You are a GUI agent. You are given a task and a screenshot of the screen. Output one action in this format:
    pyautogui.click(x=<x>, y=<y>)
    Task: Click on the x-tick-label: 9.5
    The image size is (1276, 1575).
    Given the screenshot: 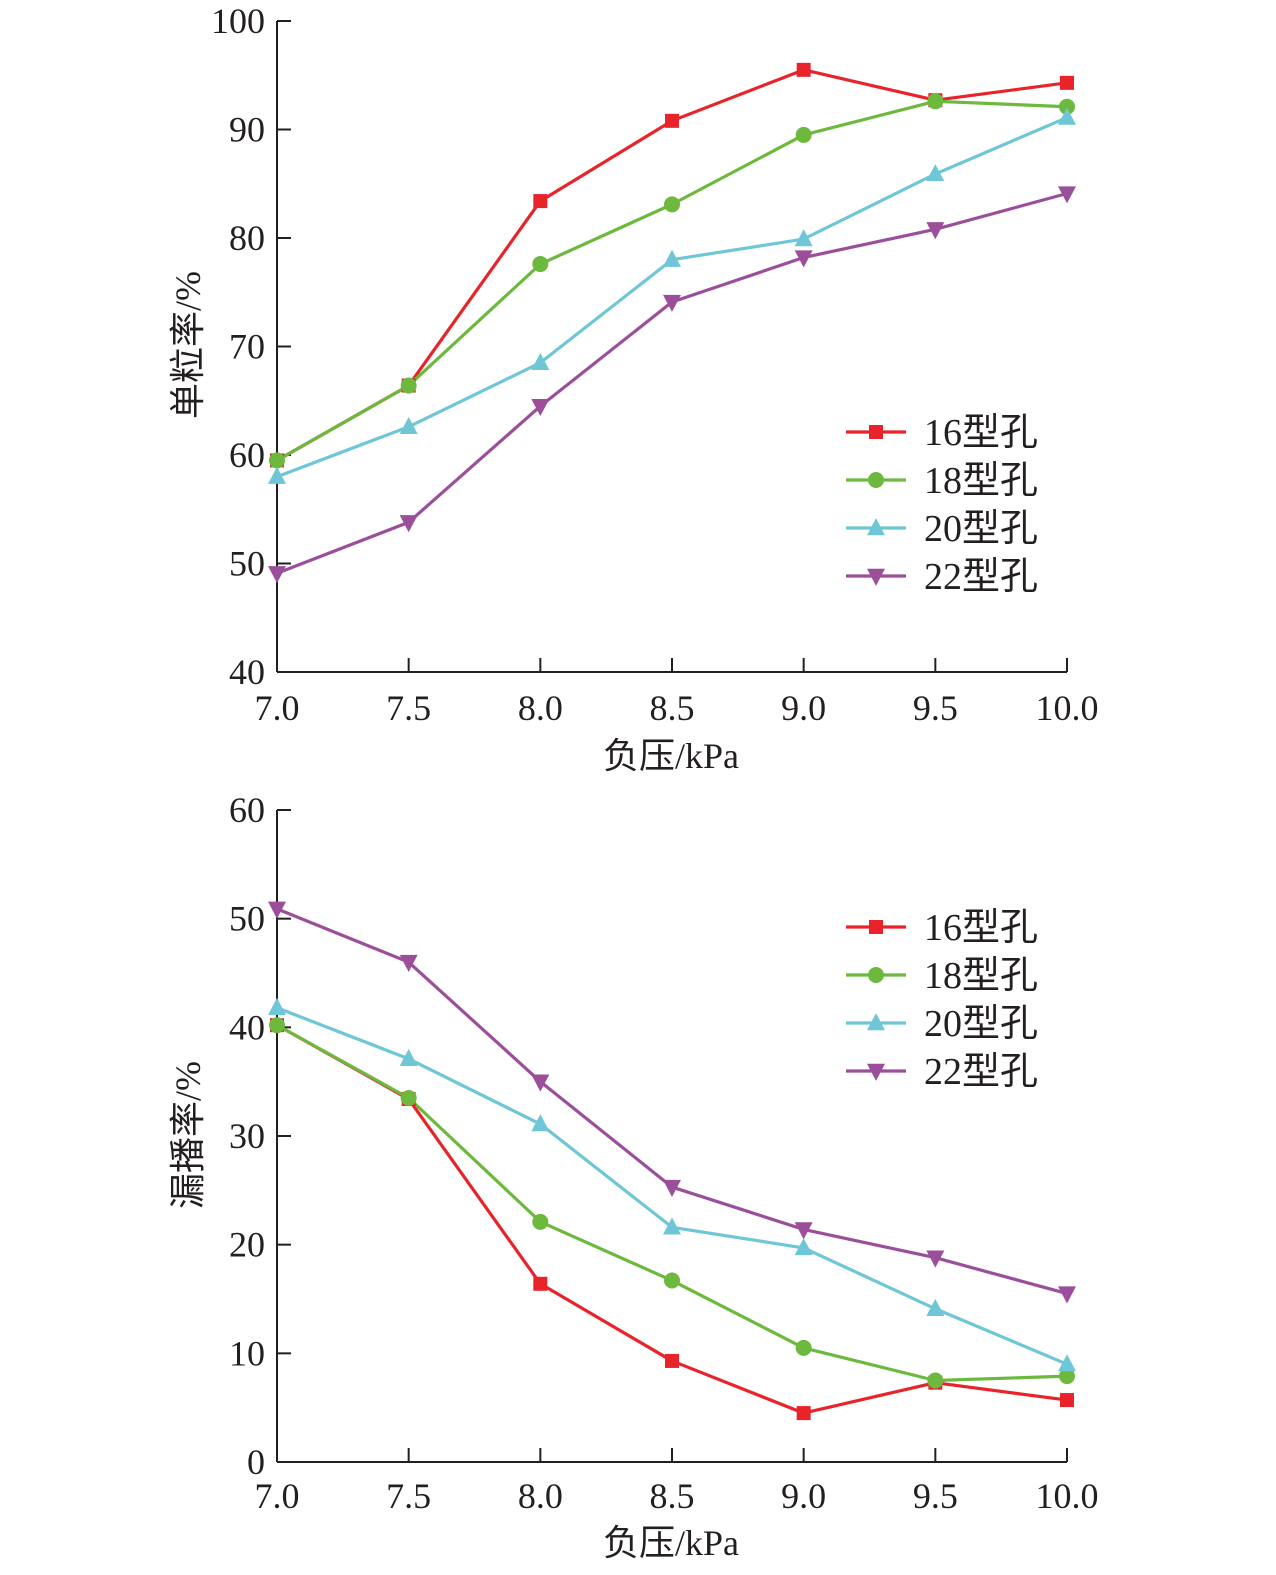 What is the action you would take?
    pyautogui.click(x=935, y=1496)
    